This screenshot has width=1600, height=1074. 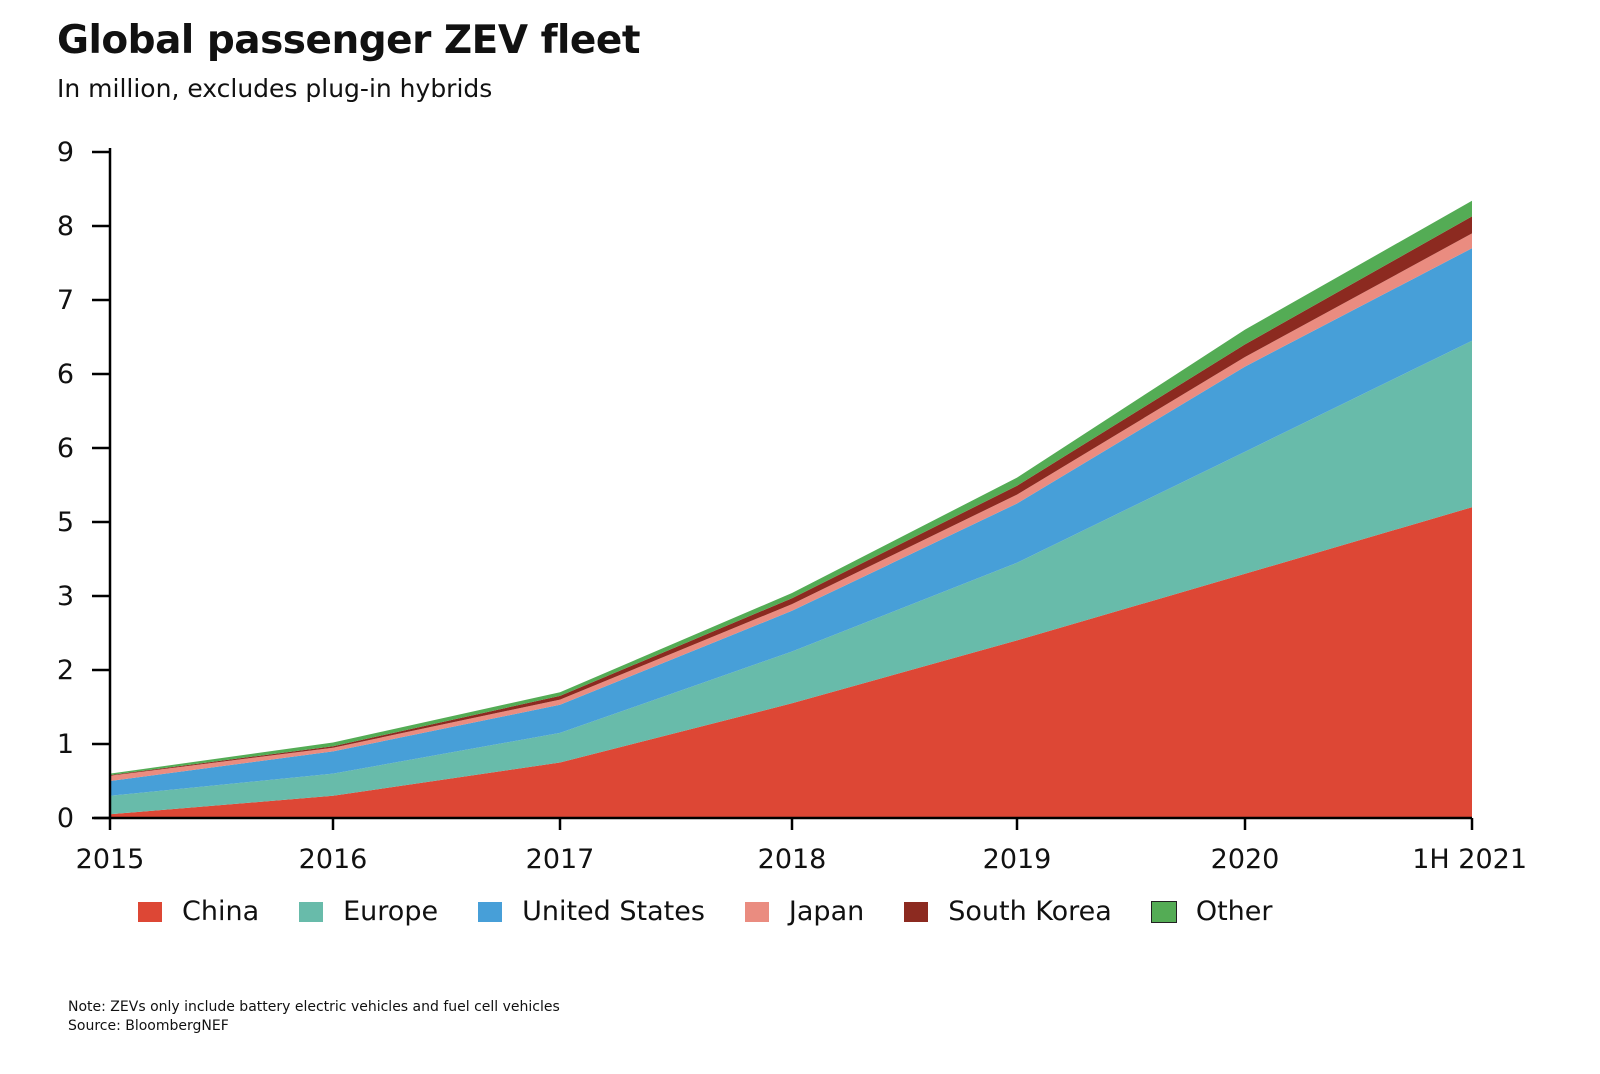 What do you see at coordinates (65, 226) in the screenshot?
I see `y-tick-label: 8` at bounding box center [65, 226].